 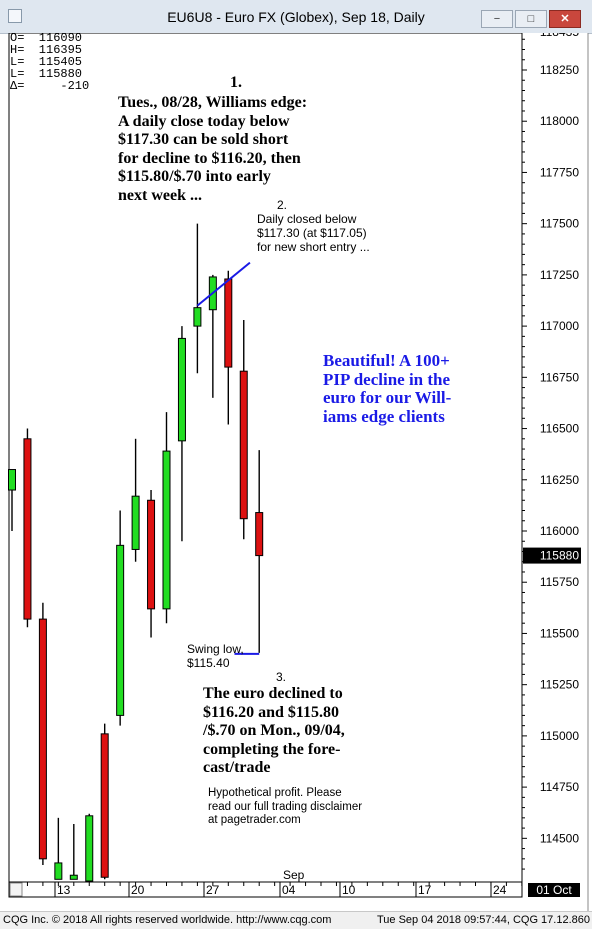 I want to click on top-price-label: 118435, so click(x=559, y=36).